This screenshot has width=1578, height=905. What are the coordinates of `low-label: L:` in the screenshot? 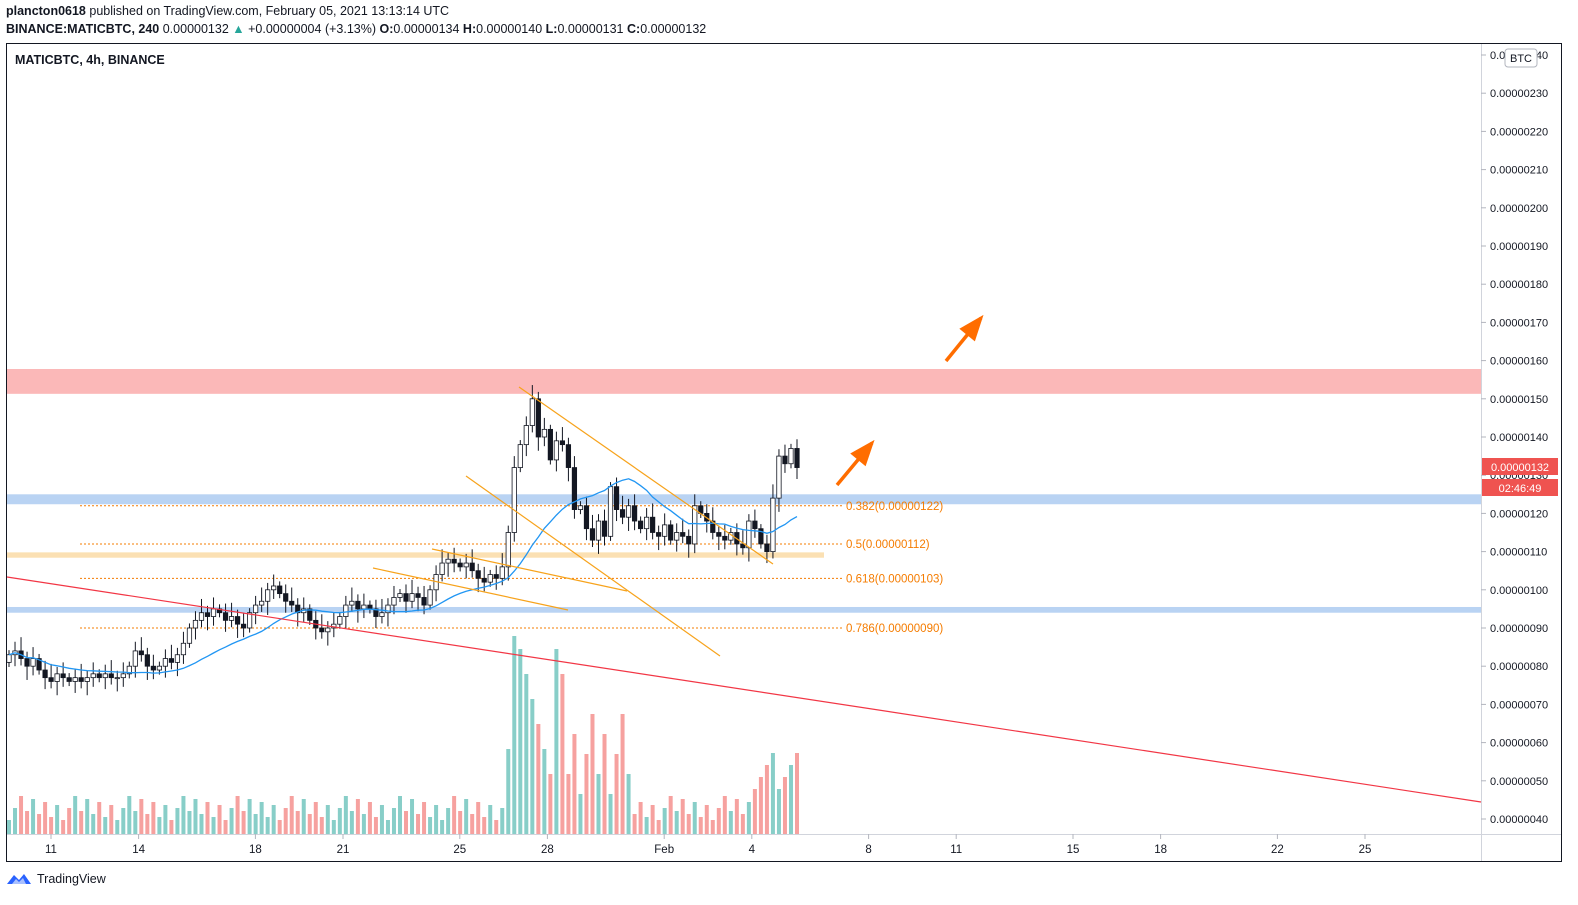 It's located at (551, 29).